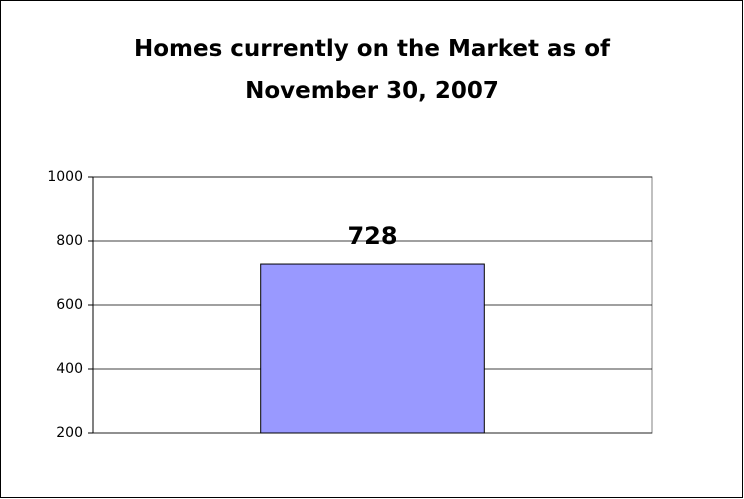 The width and height of the screenshot is (744, 499). I want to click on data-label: 728, so click(372, 236).